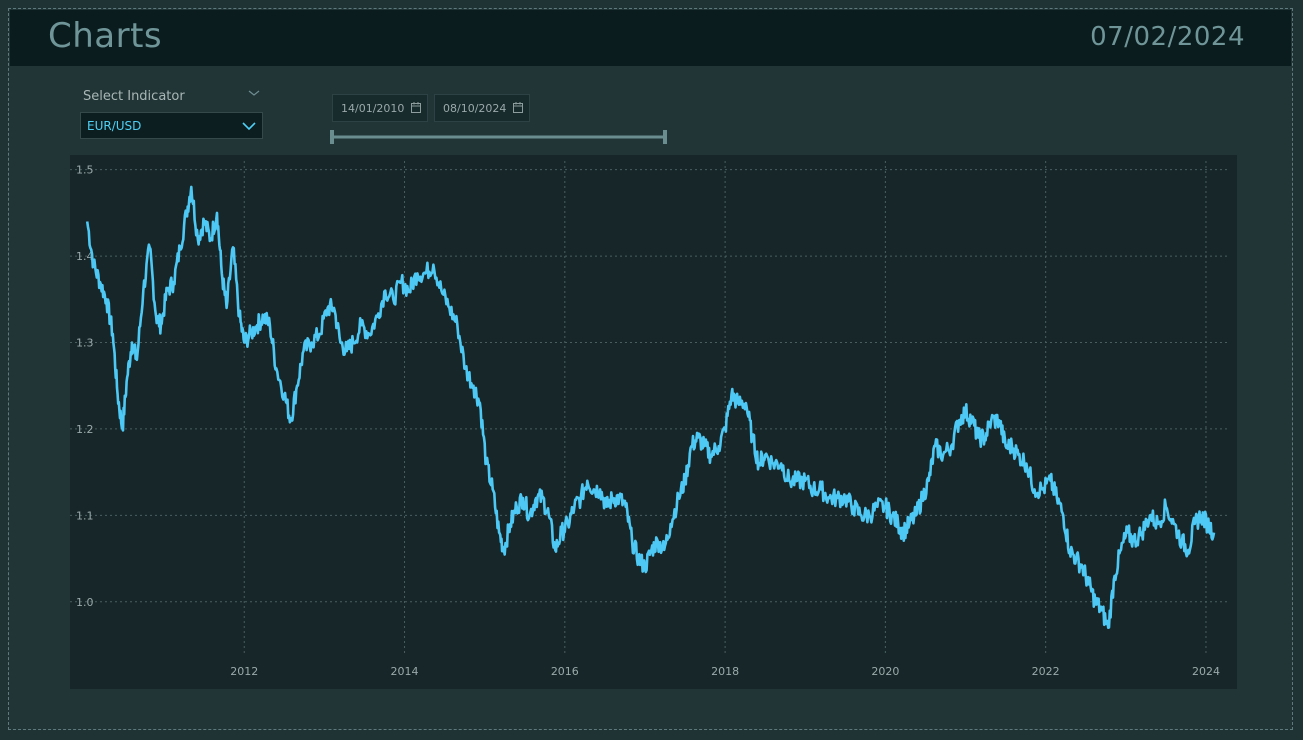 Image resolution: width=1303 pixels, height=740 pixels. I want to click on dropdown-chevron-icon, so click(249, 126).